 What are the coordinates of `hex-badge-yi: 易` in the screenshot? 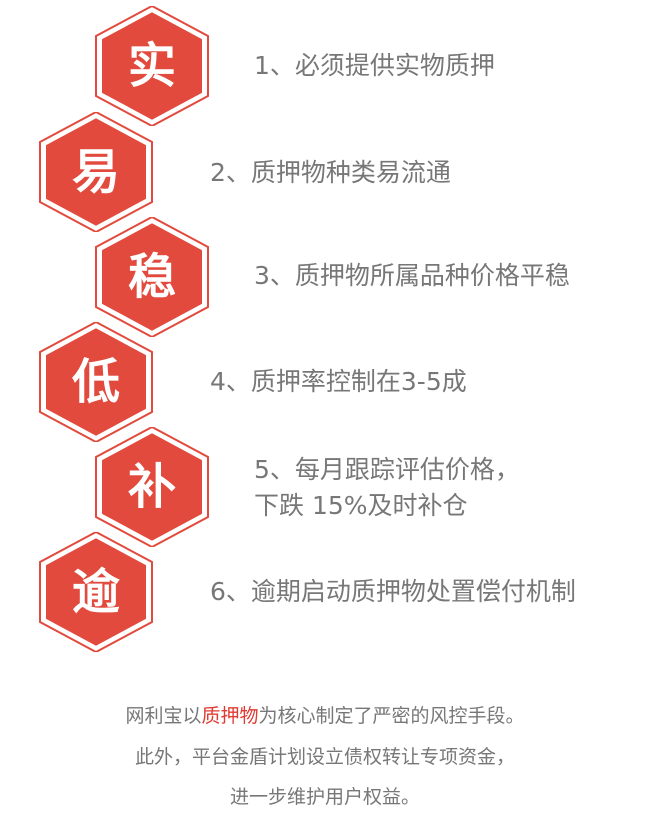 It's located at (96, 172).